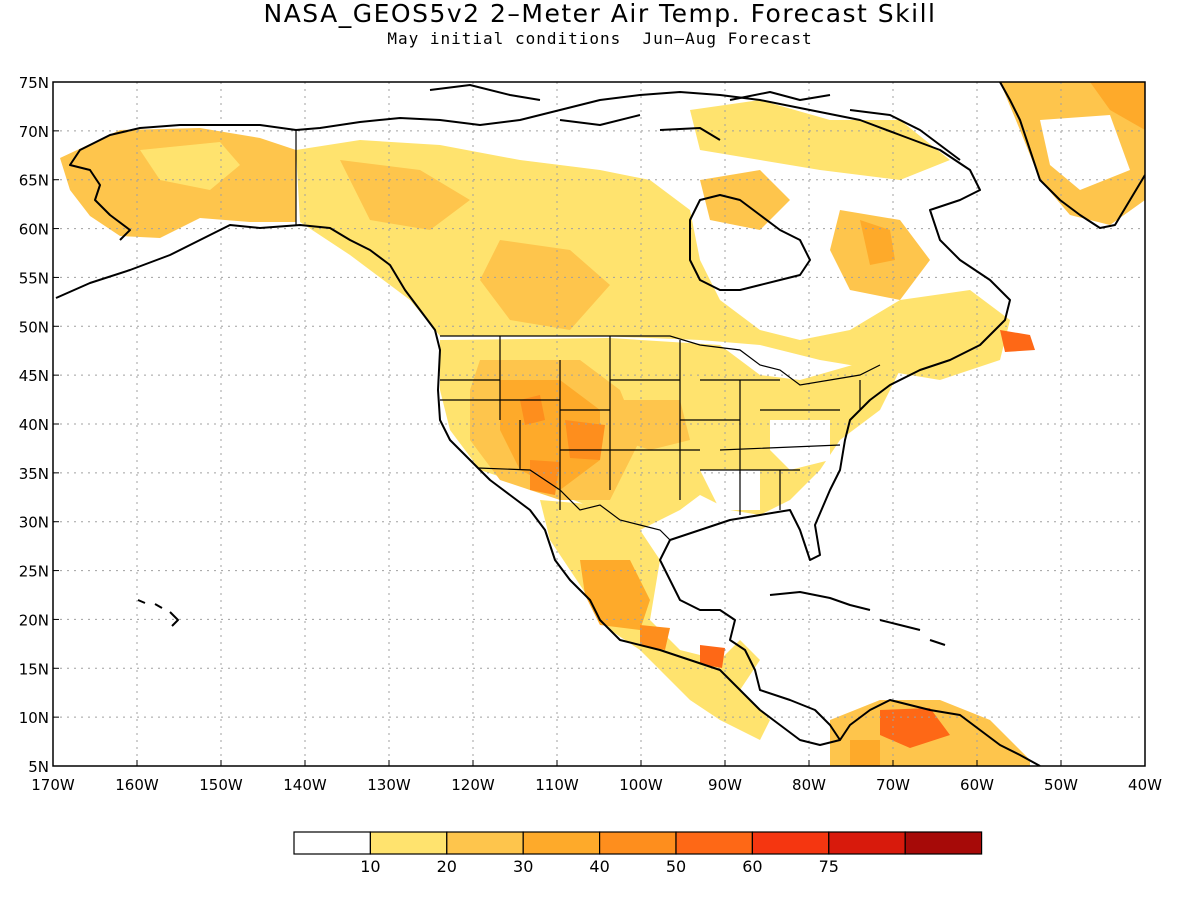  What do you see at coordinates (38, 767) in the screenshot?
I see `lat-tick-label: 5N` at bounding box center [38, 767].